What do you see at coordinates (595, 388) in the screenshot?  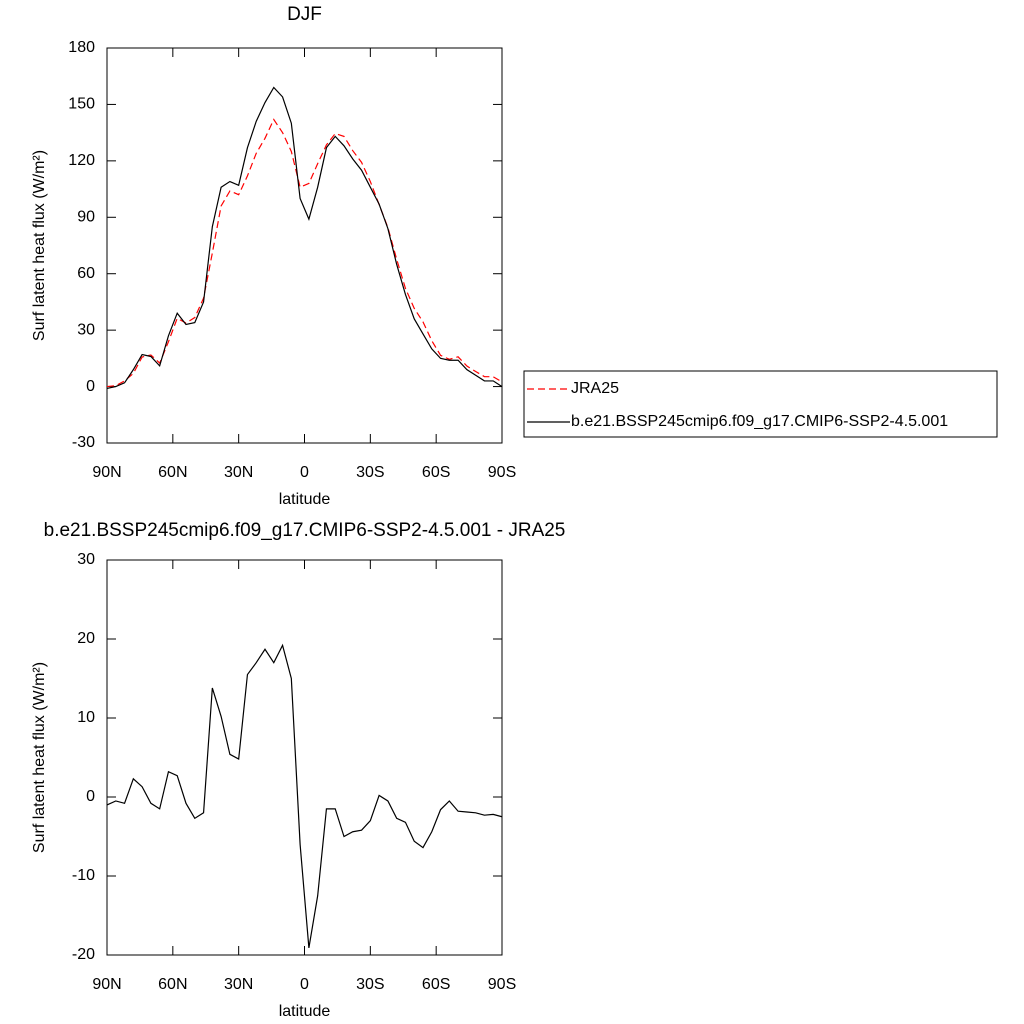 I see `legend-label: JRA25` at bounding box center [595, 388].